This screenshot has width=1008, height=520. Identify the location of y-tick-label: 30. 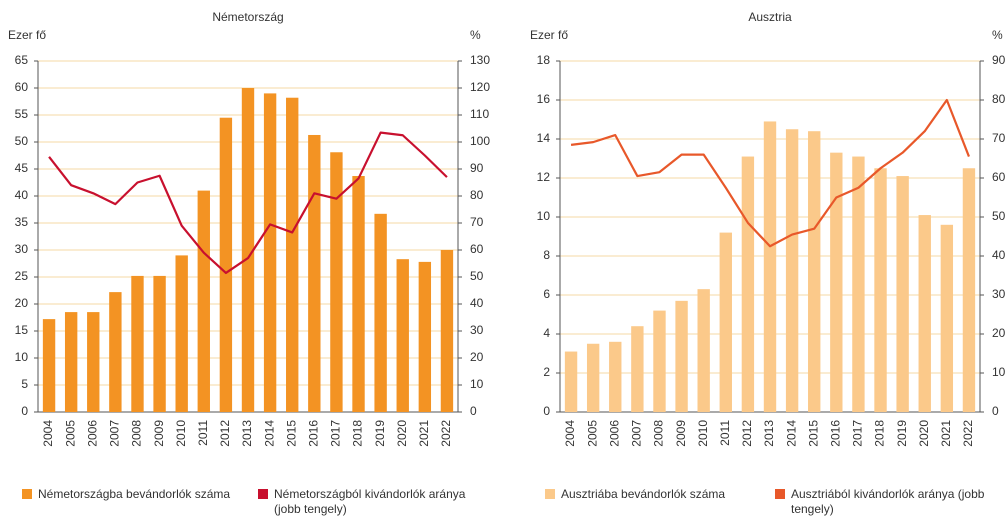
(22, 249).